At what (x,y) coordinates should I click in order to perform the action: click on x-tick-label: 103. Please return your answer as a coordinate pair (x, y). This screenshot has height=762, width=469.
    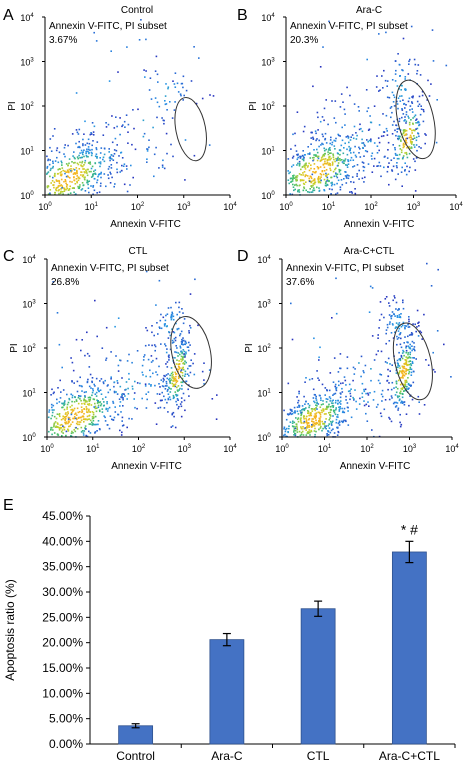
    Looking at the image, I should click on (185, 449).